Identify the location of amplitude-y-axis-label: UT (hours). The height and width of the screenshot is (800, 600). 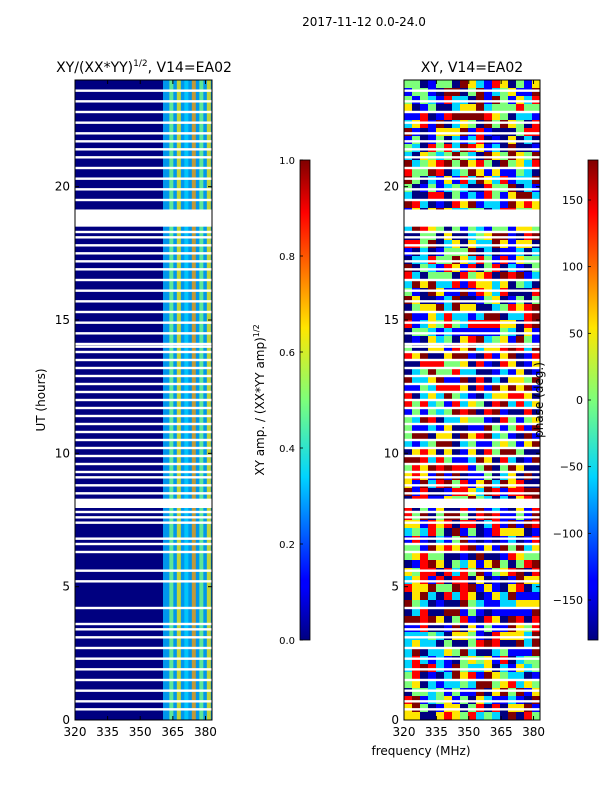
(41, 399).